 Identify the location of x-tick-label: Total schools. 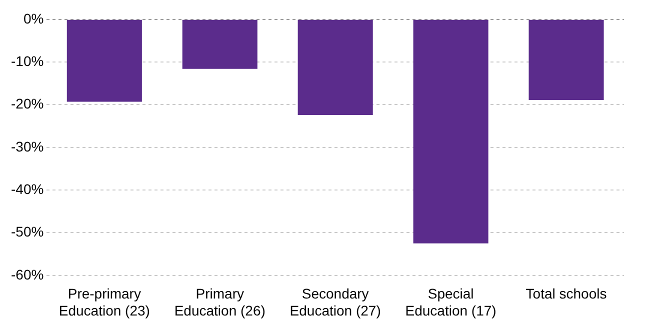
(566, 294).